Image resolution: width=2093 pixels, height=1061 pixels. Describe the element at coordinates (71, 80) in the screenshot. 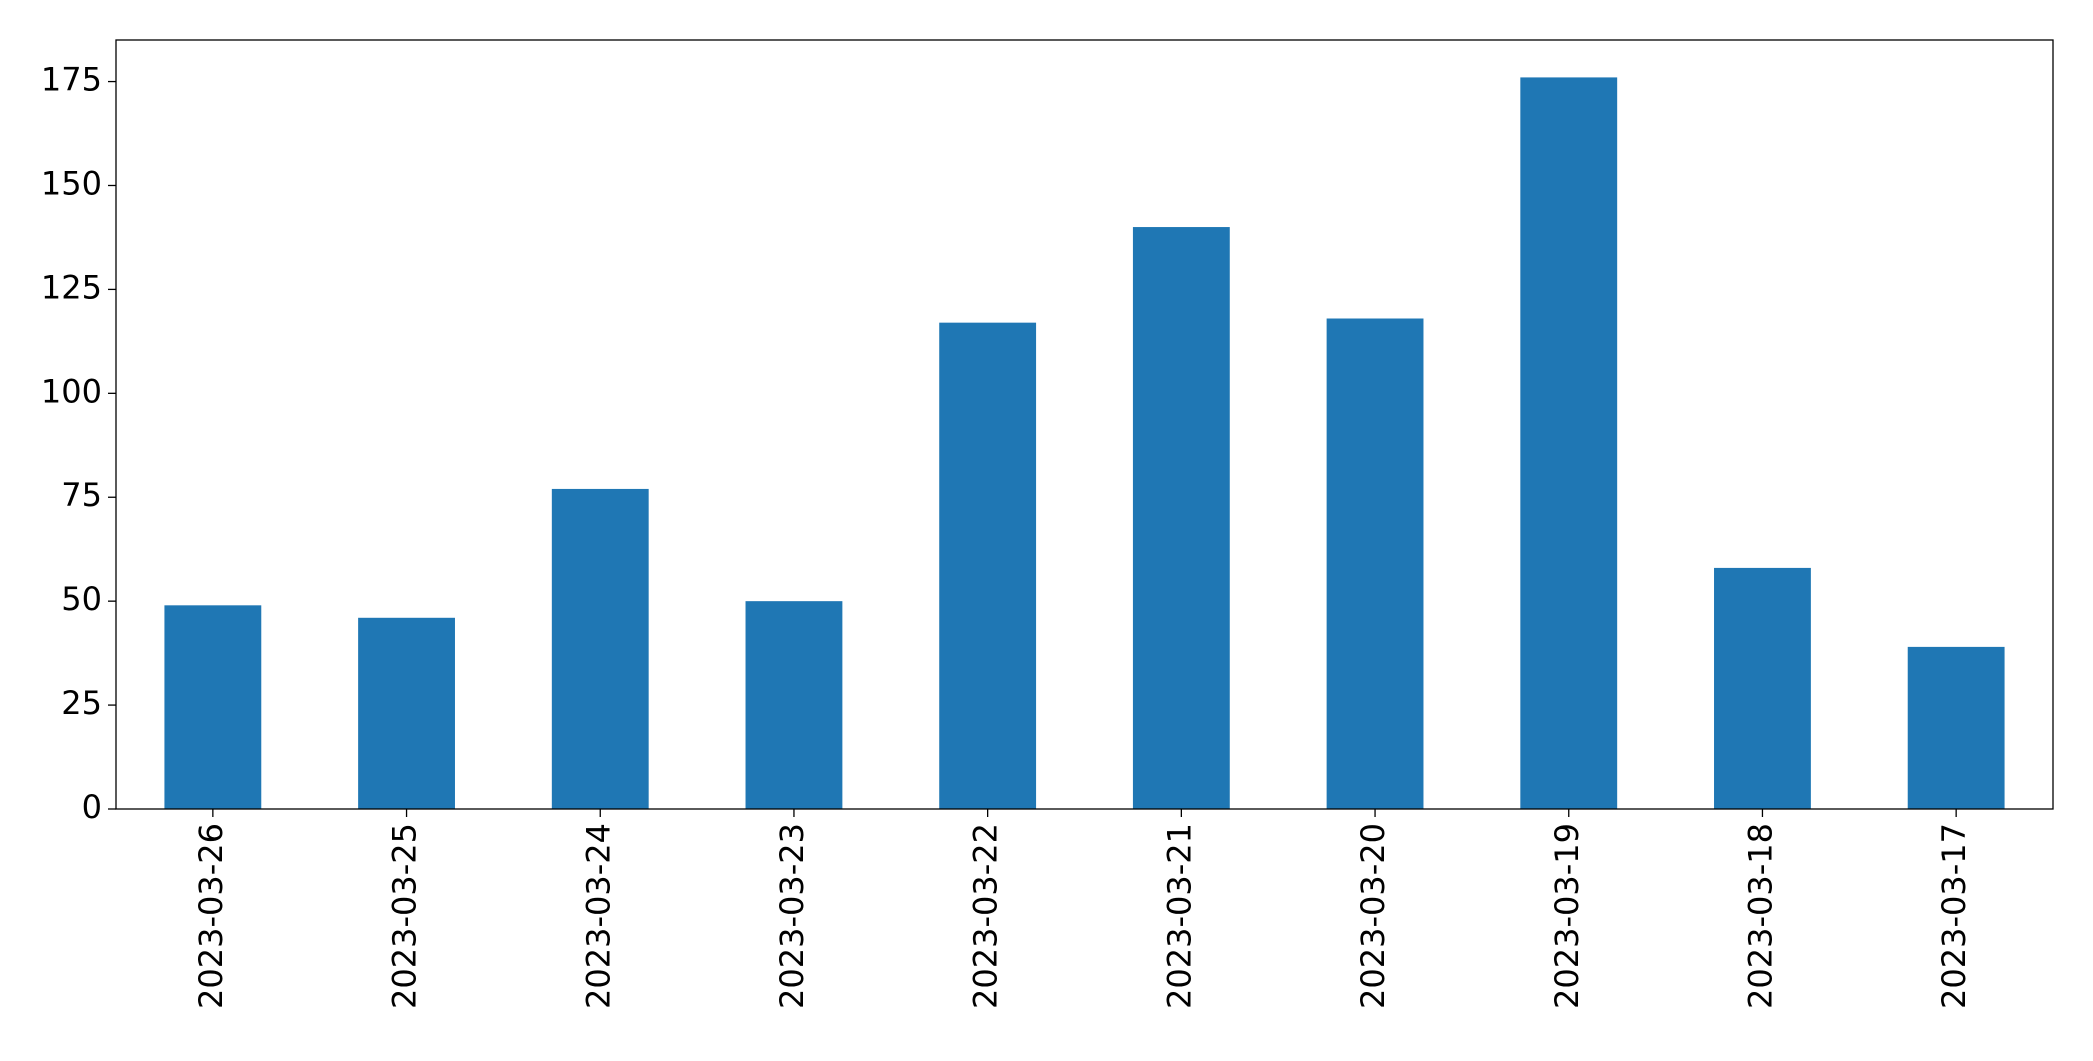

I see `y-tick-label: 175` at that location.